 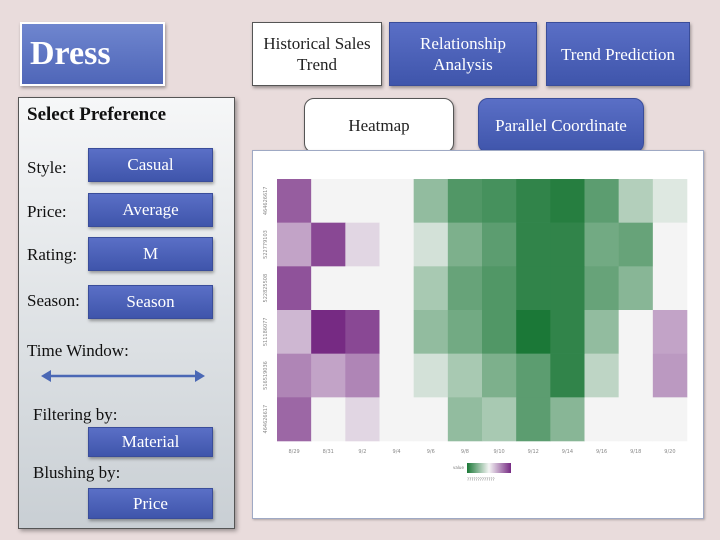 I want to click on price-label: Price:, so click(x=47, y=211).